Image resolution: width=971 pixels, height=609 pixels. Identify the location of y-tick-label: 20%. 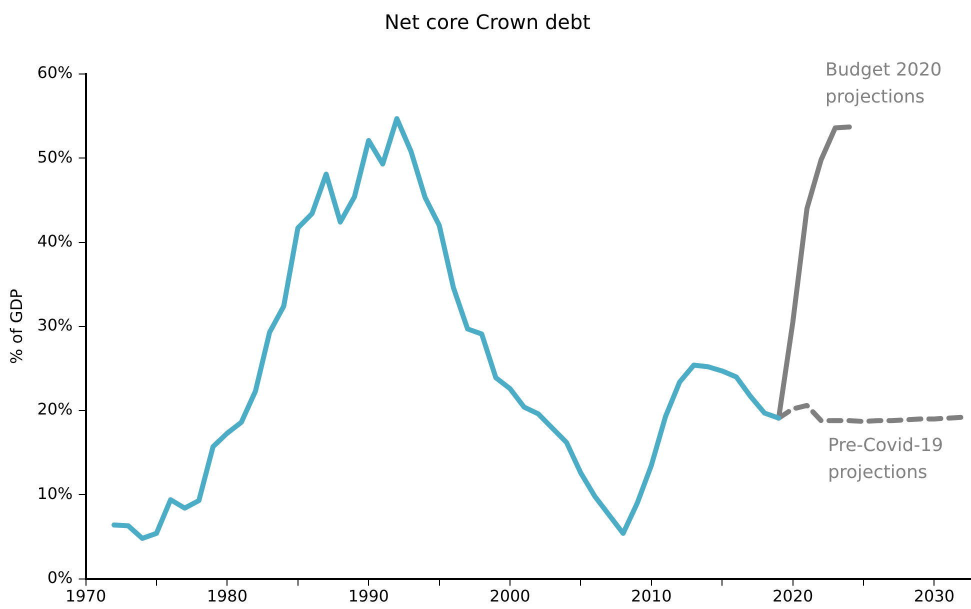
(55, 409).